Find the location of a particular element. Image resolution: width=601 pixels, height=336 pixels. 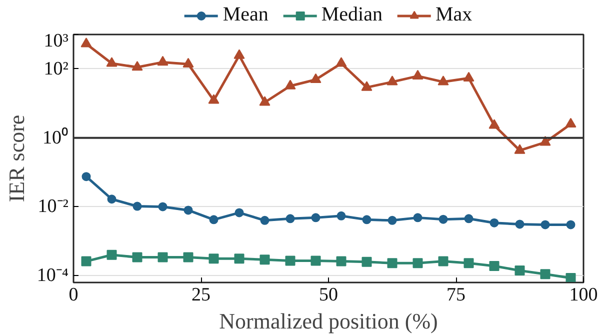

x-axis-title: Normalized position (%) is located at coordinates (328, 321).